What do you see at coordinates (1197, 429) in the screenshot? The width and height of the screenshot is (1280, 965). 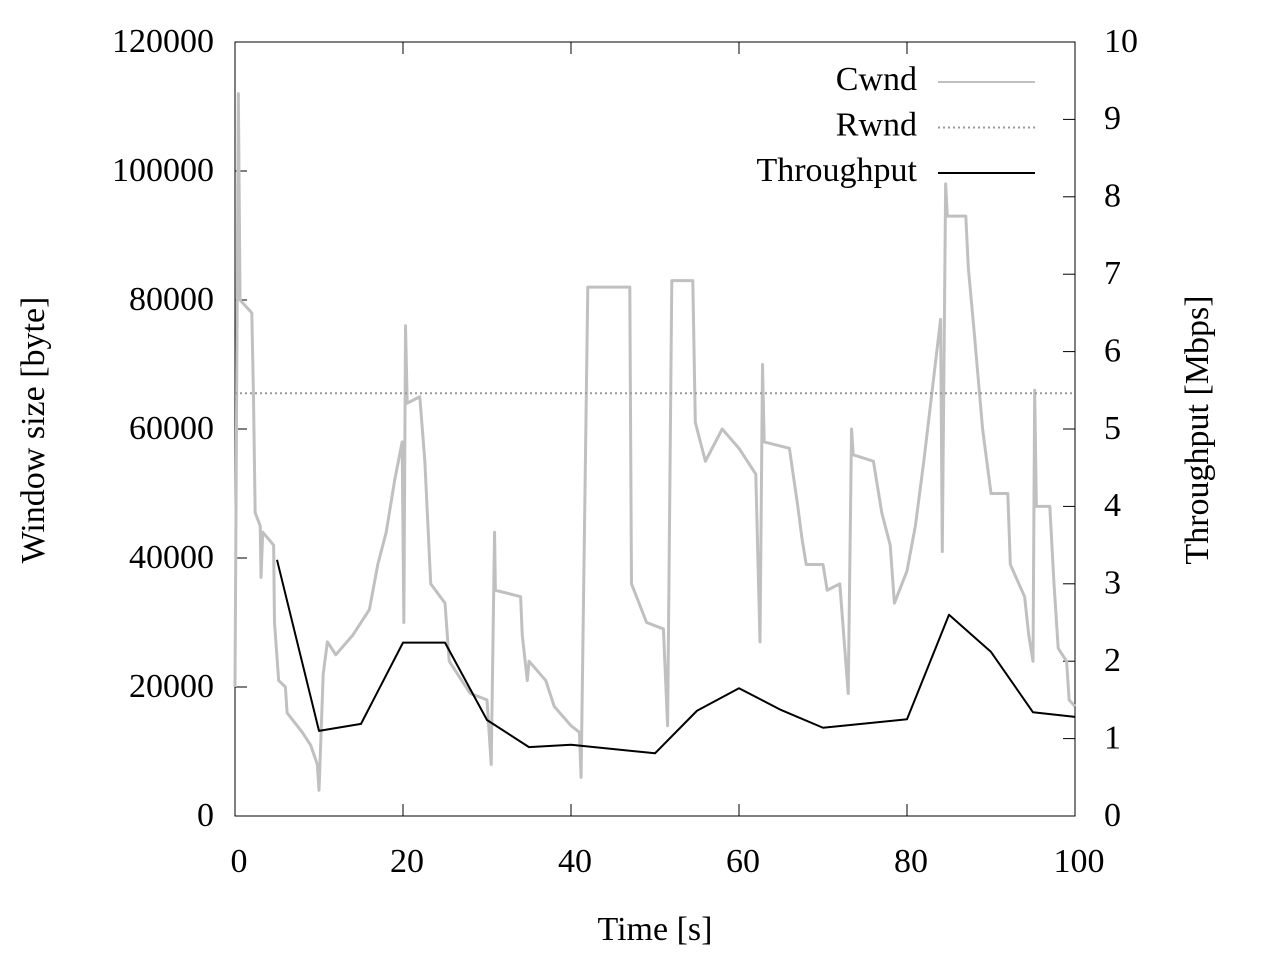 I see `y2-axis-title: Throughput [Mbps]` at bounding box center [1197, 429].